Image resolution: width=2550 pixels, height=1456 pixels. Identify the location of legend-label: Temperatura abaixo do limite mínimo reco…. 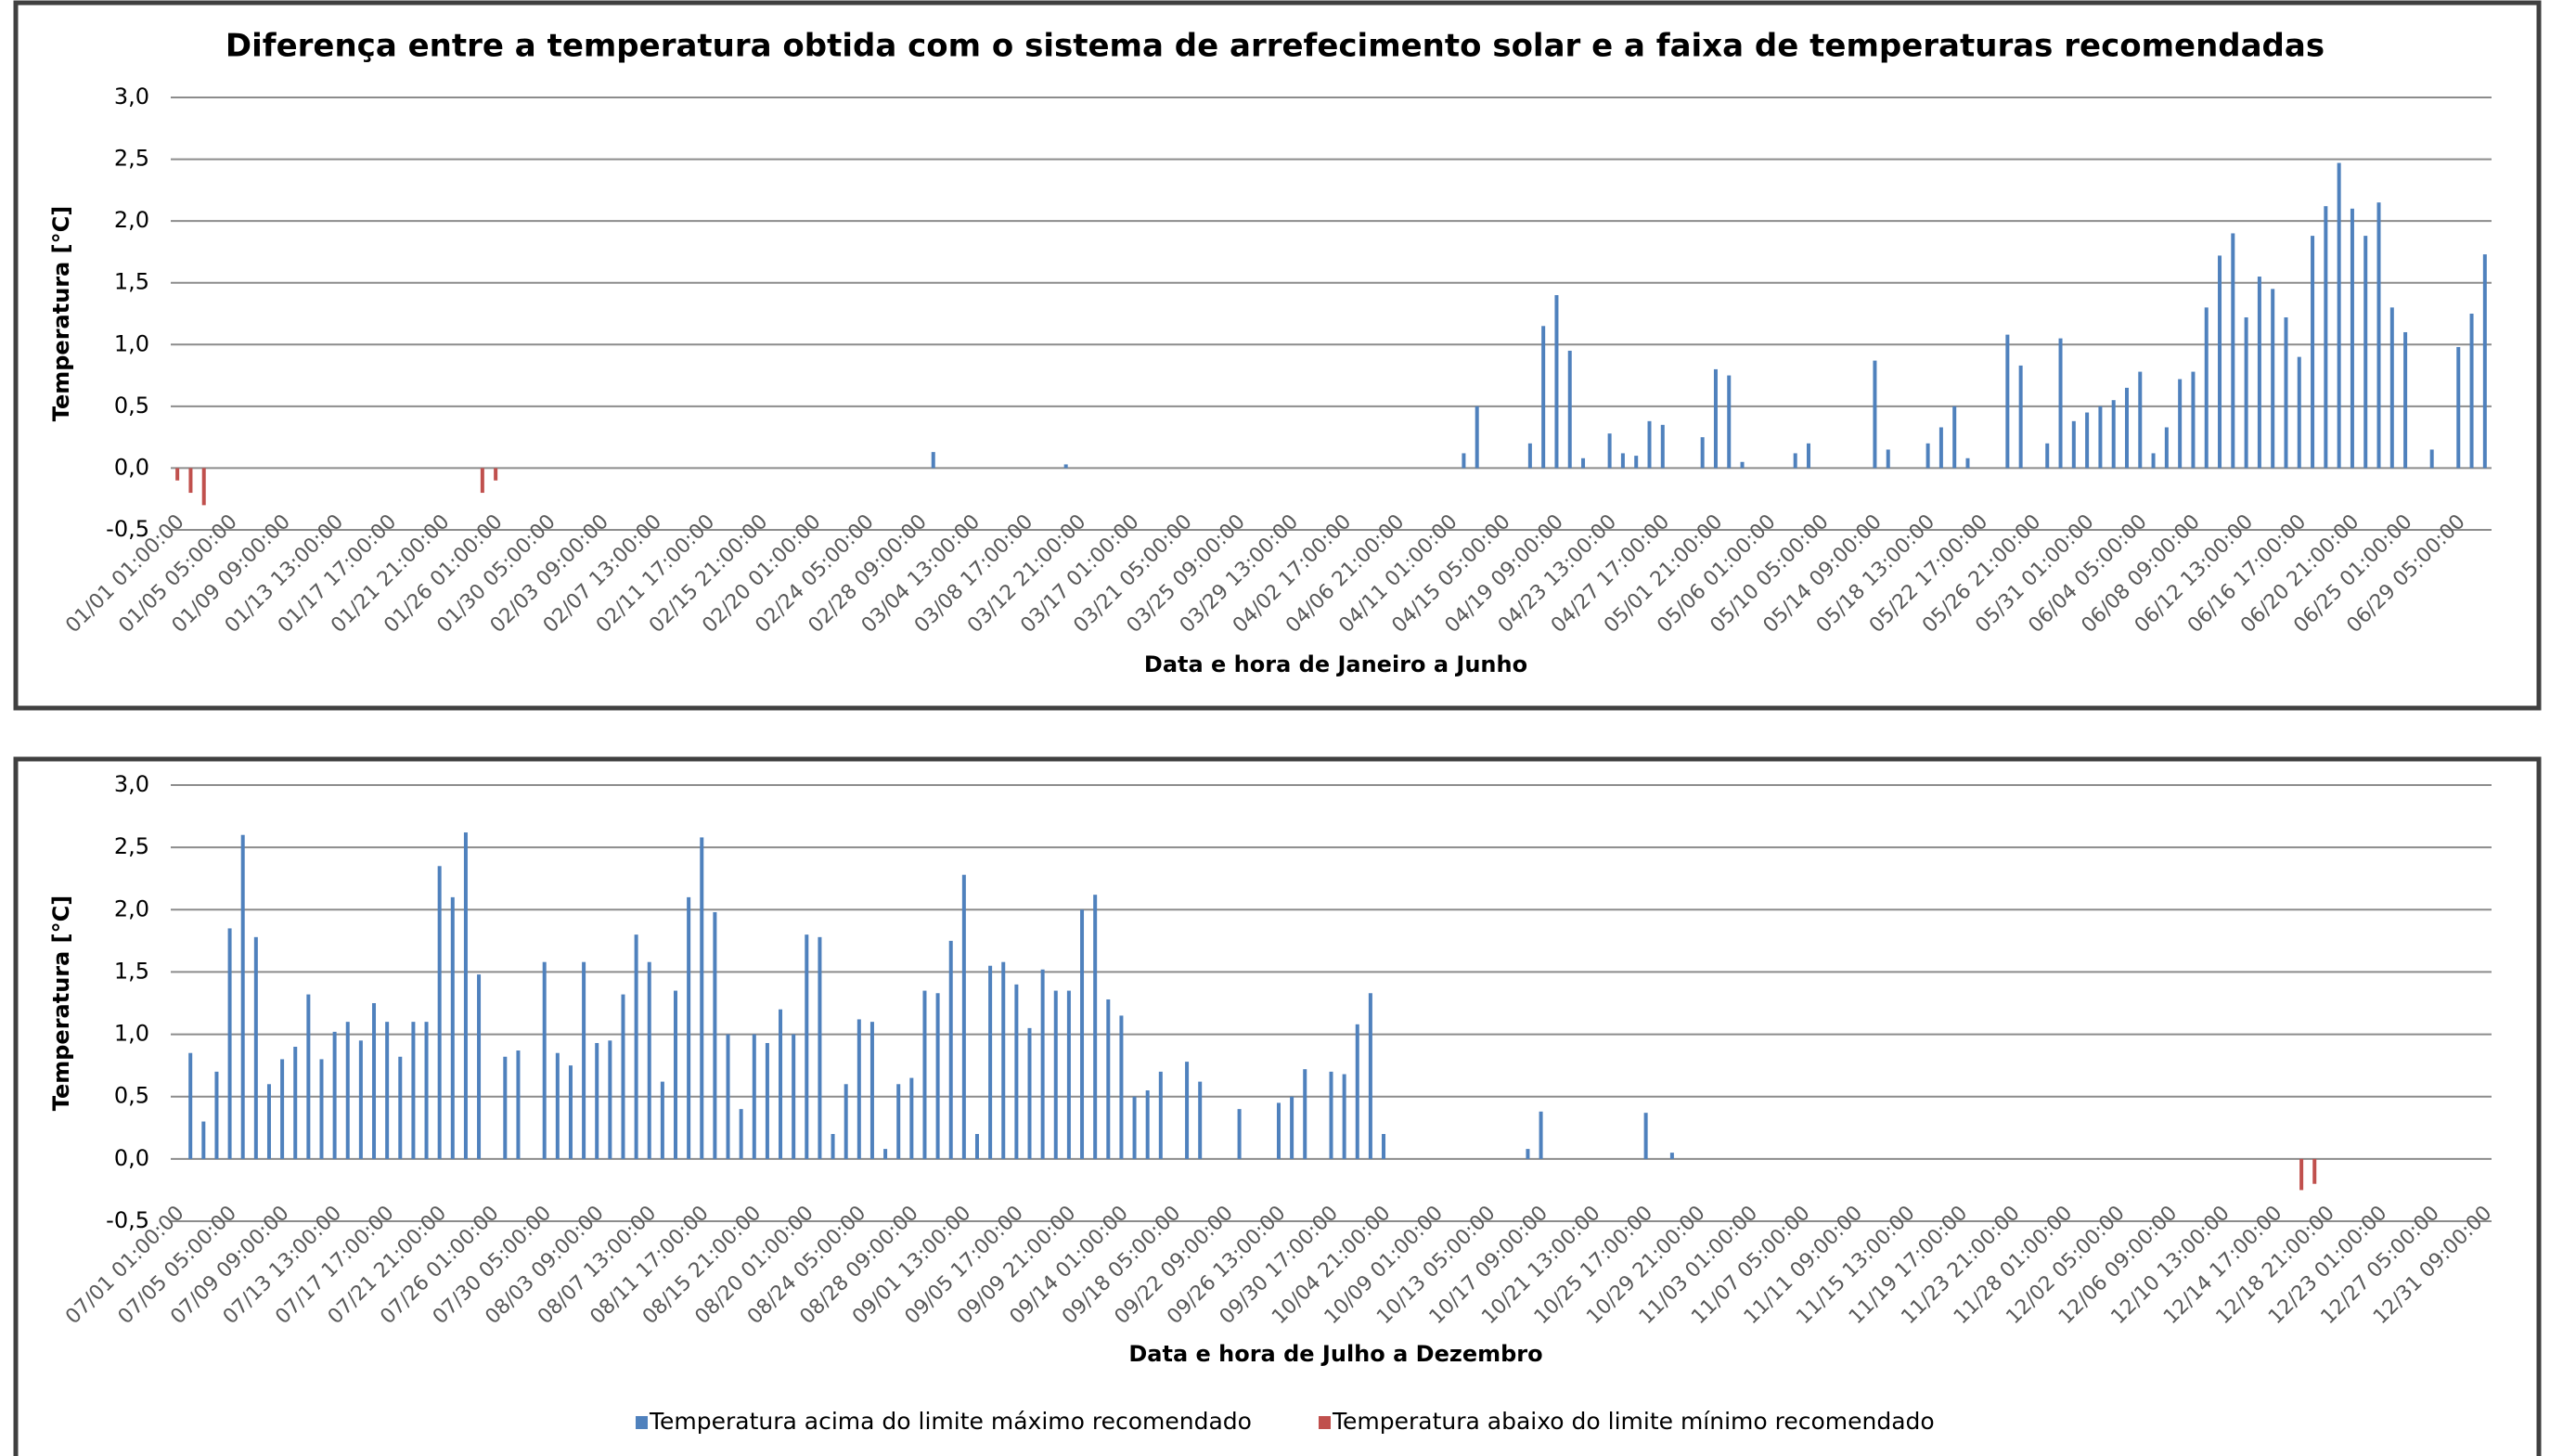
(1633, 1421).